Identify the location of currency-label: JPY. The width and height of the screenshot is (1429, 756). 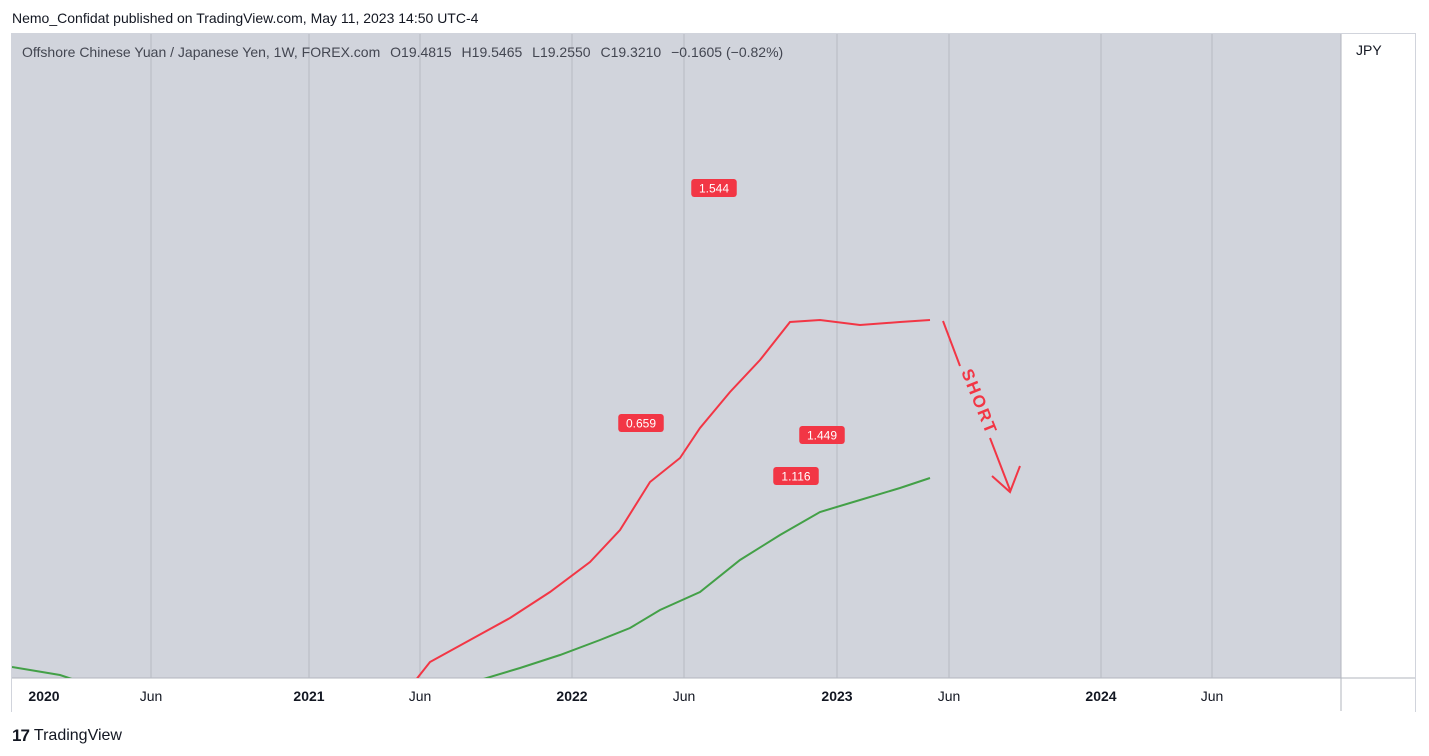
(1369, 50).